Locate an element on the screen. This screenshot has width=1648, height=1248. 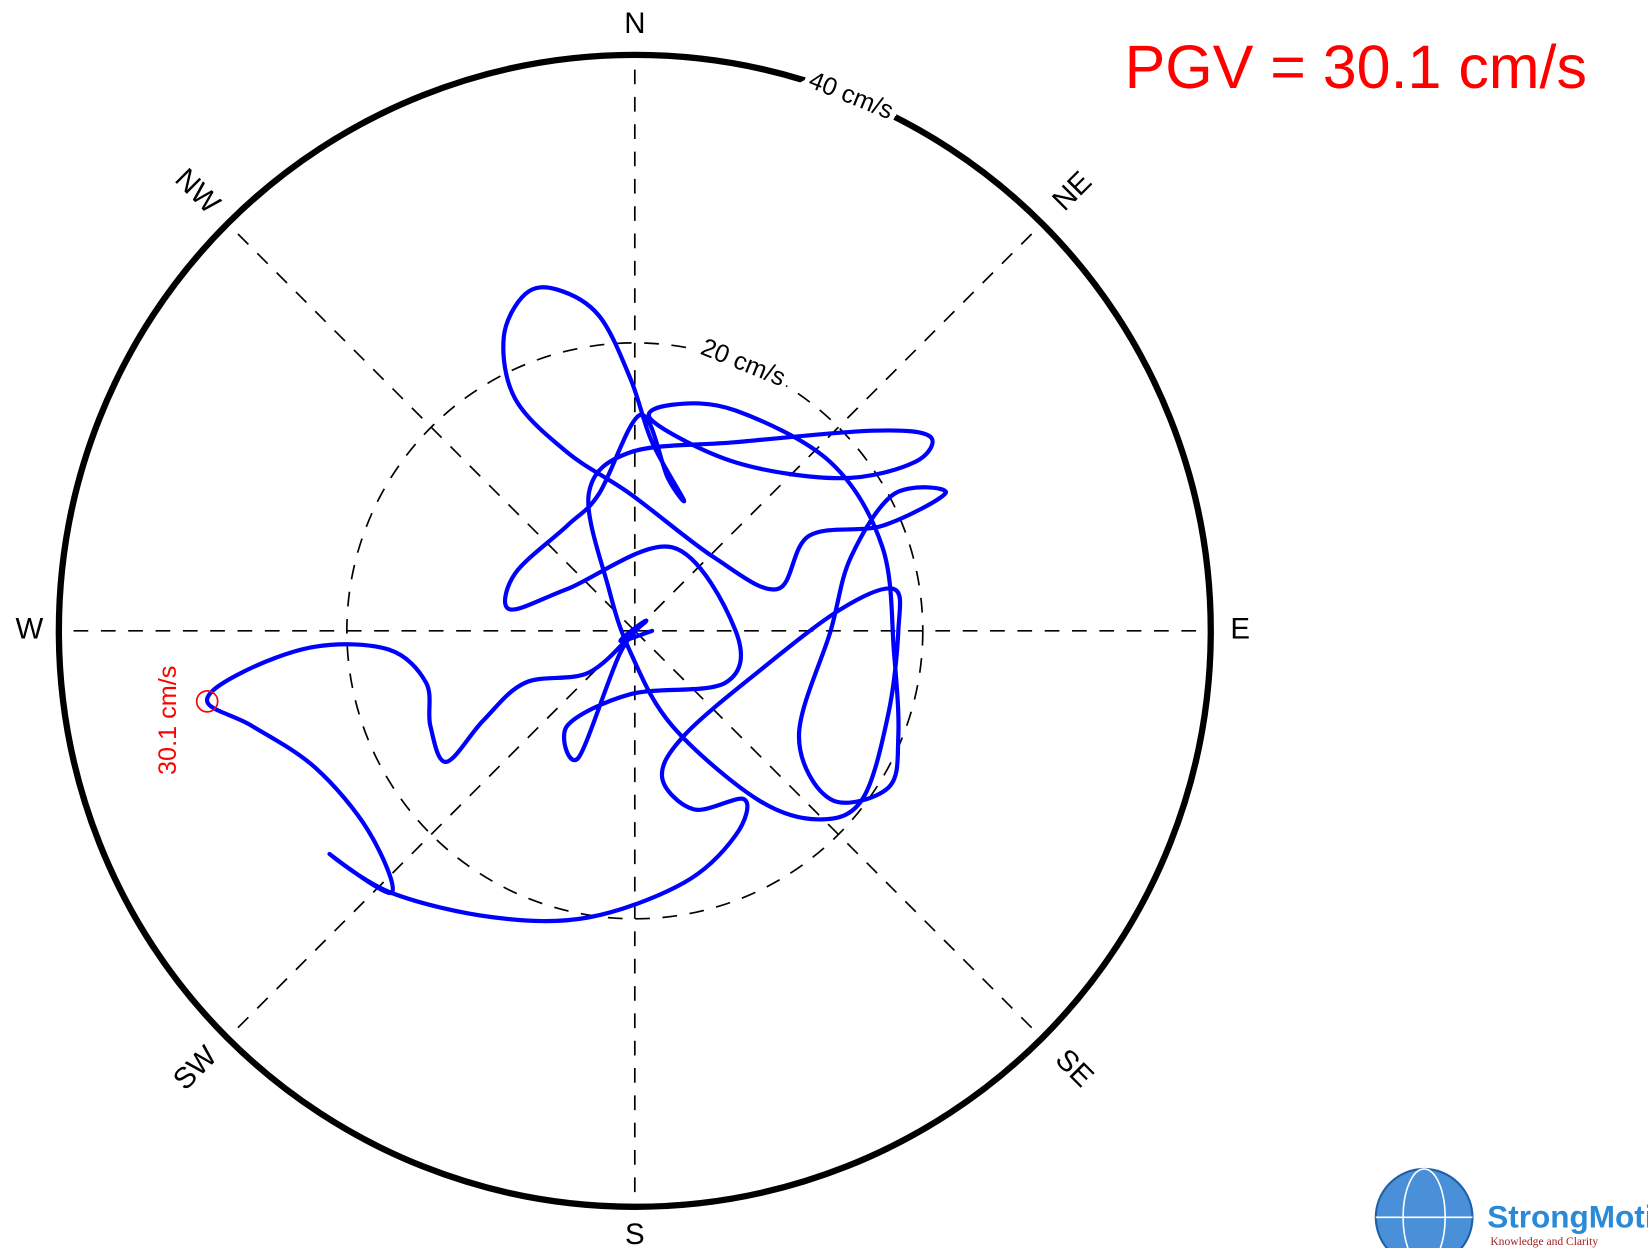
direction-label: E is located at coordinates (1240, 629).